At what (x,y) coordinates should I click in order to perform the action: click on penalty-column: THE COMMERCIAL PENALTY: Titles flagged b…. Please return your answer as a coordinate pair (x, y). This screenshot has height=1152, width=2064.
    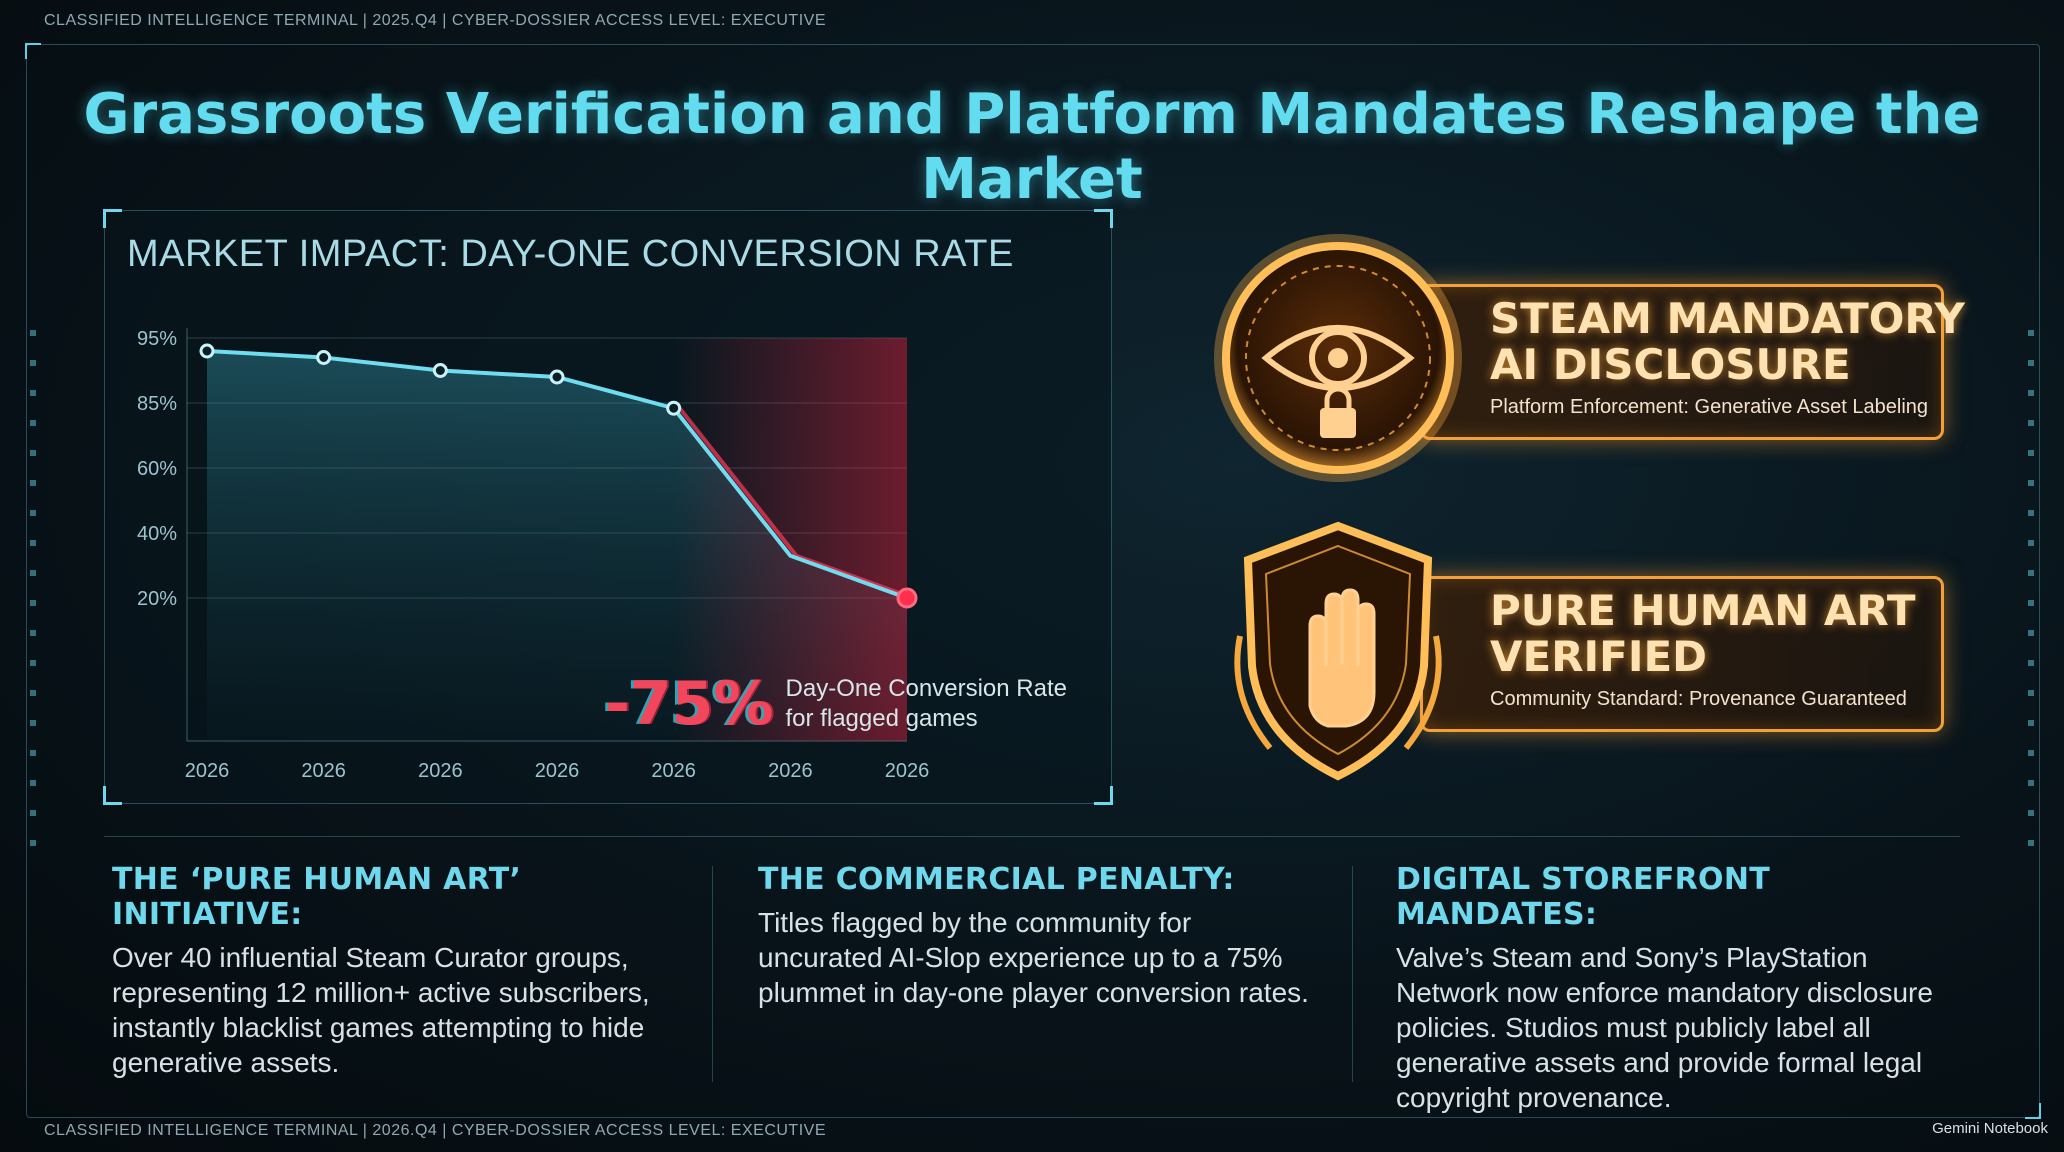
    Looking at the image, I should click on (1038, 936).